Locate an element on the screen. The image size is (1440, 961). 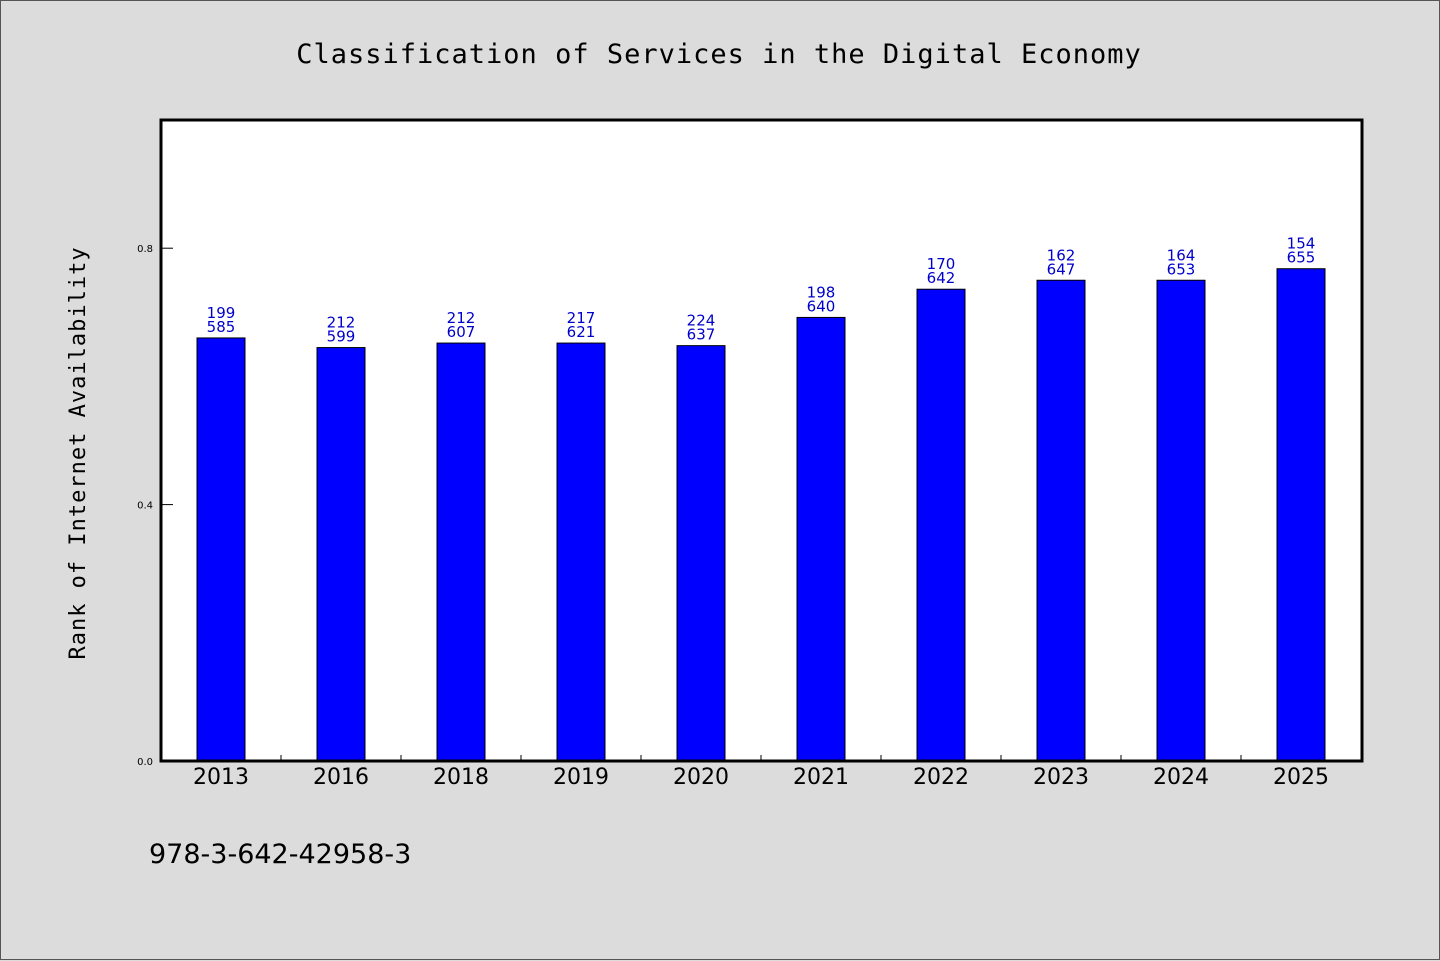
data-label-top-2013: 199 is located at coordinates (221, 313).